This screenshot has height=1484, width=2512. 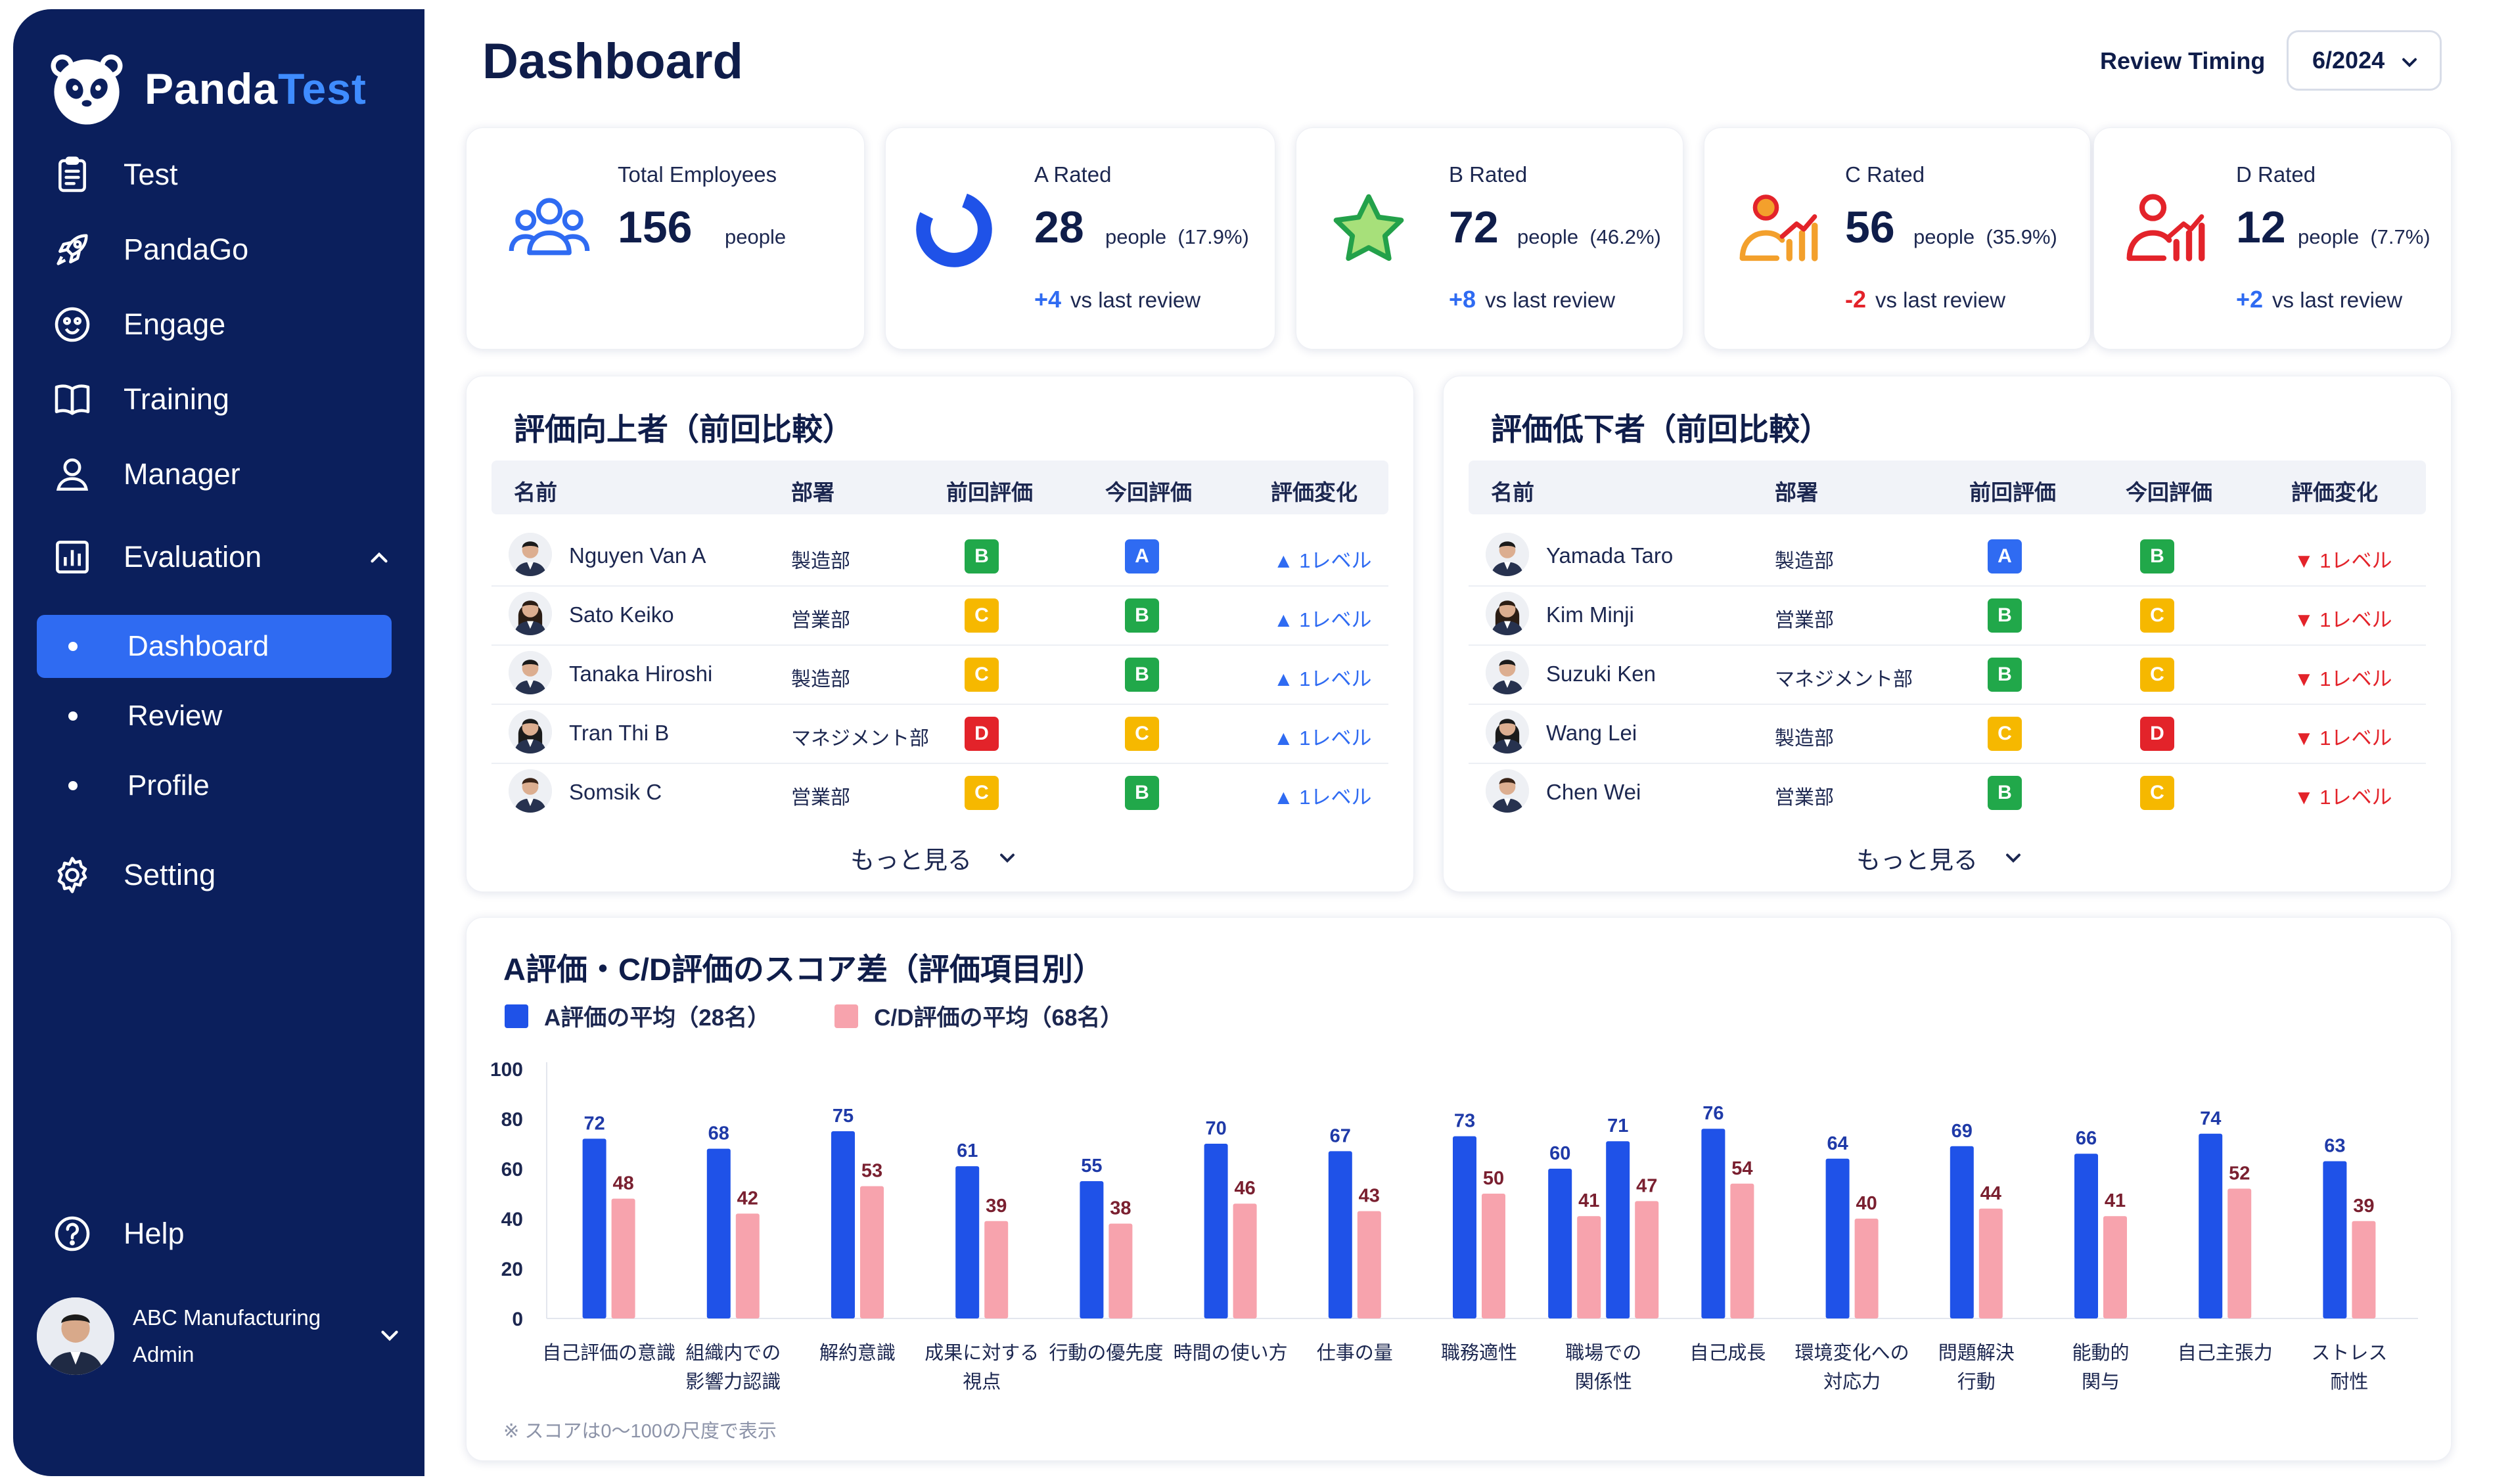 I want to click on y-tick-label: 60, so click(x=512, y=1169).